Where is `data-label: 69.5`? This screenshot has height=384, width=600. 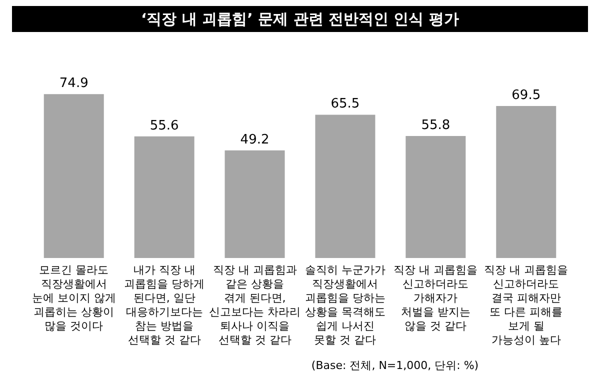
data-label: 69.5 is located at coordinates (526, 95).